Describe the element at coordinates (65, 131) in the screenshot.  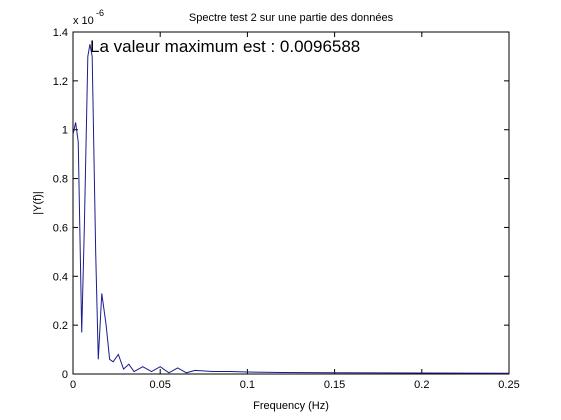
I see `y-tick-label: 1` at that location.